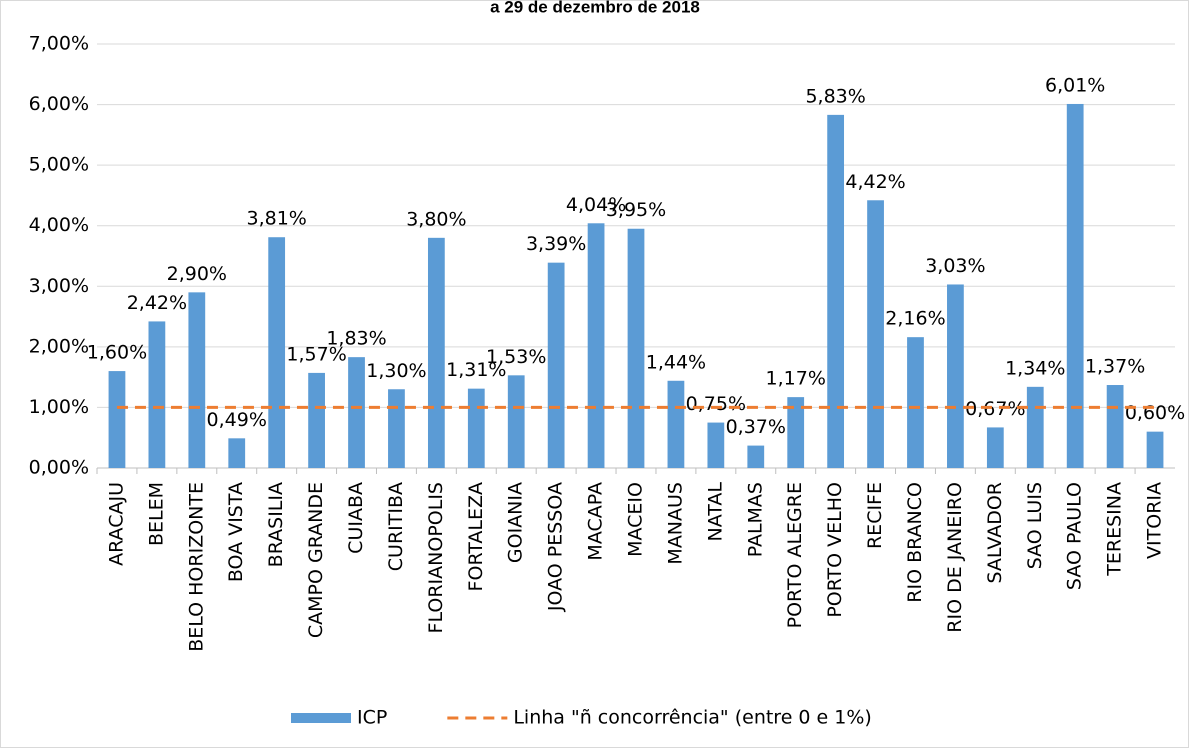  What do you see at coordinates (59, 225) in the screenshot?
I see `y-tick-label: 4,00%` at bounding box center [59, 225].